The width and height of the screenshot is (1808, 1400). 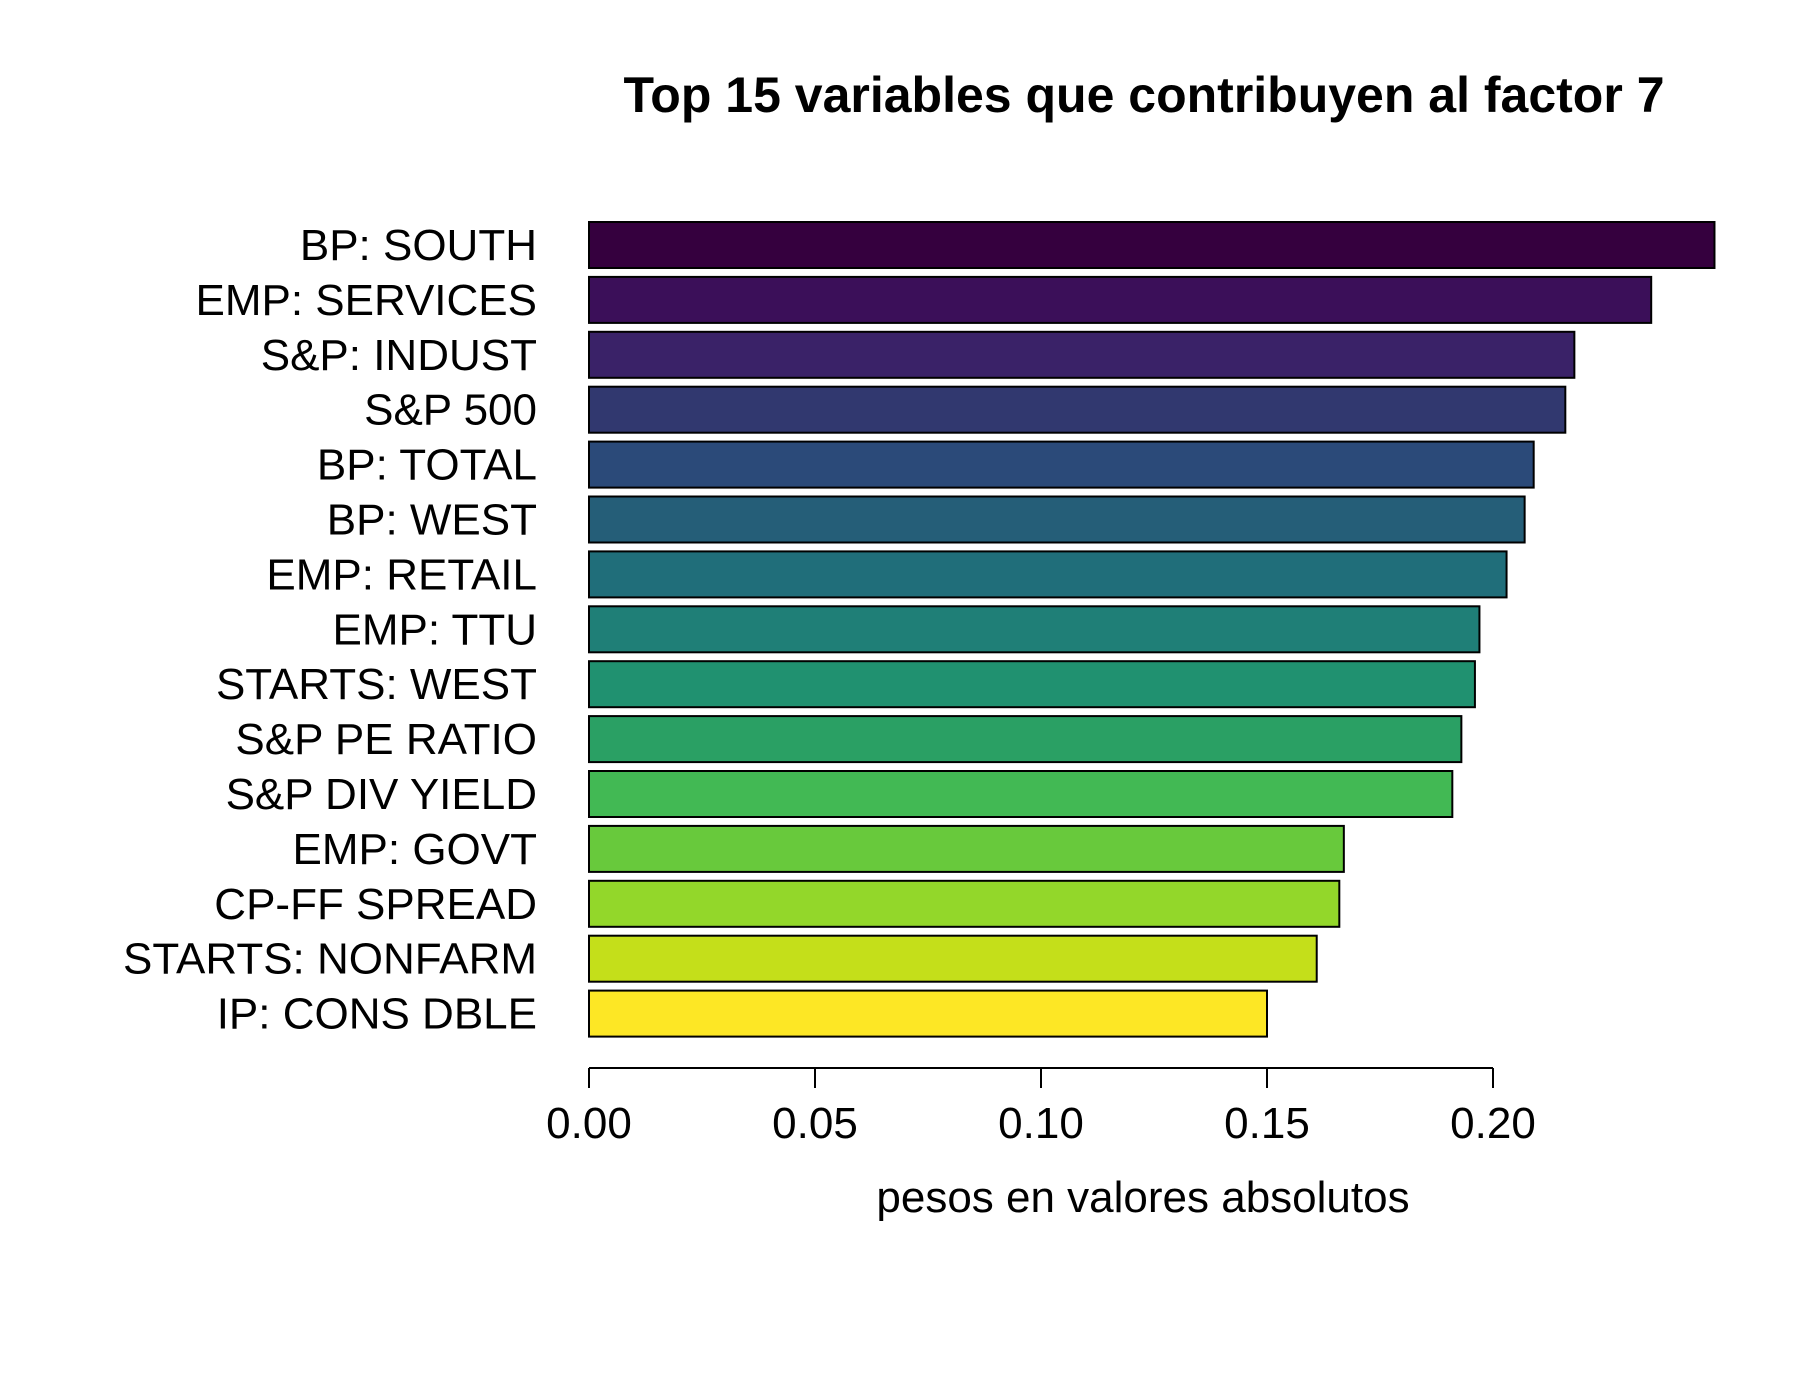 I want to click on x-tick-label: 0.05, so click(x=815, y=1123).